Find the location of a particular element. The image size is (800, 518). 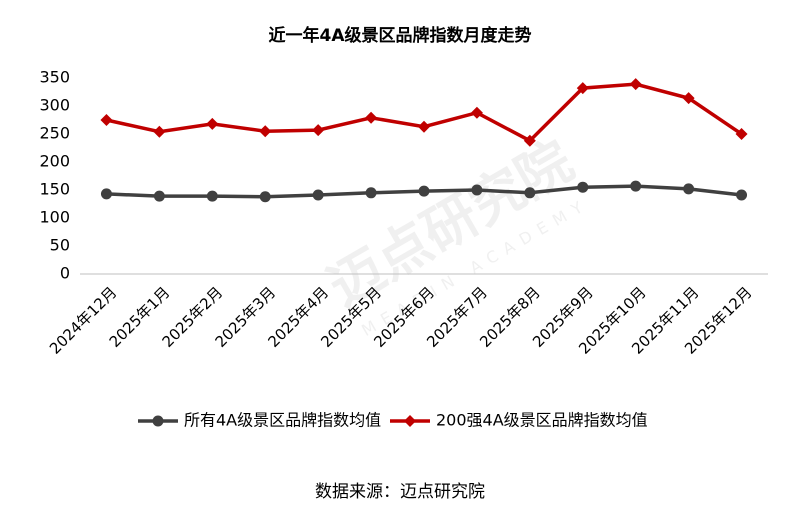

y-tick-label: 250 is located at coordinates (54, 133).